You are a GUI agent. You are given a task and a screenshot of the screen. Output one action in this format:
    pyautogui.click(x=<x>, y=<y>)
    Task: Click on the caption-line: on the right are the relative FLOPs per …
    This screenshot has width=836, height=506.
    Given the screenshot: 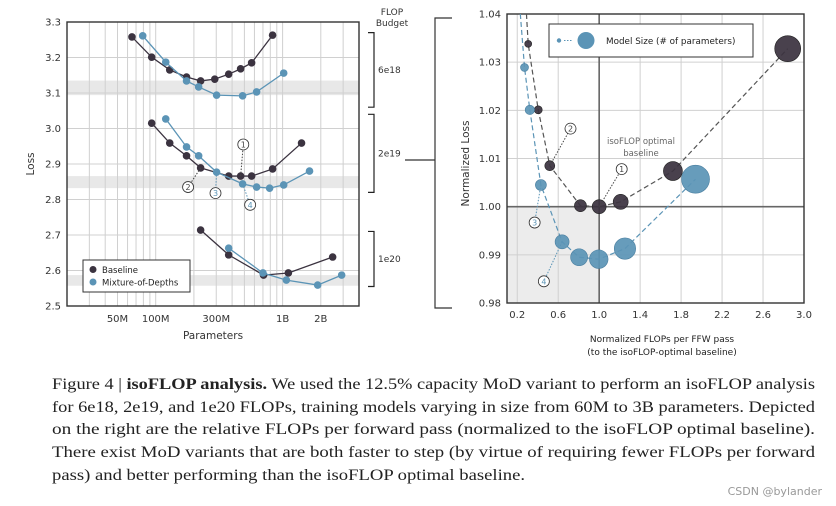 What is the action you would take?
    pyautogui.click(x=433, y=429)
    